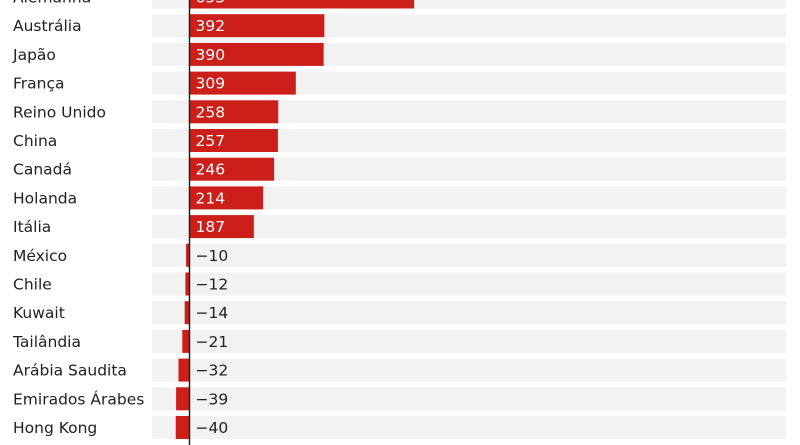 The width and height of the screenshot is (800, 445). Describe the element at coordinates (55, 428) in the screenshot. I see `category-label: Hong Kong` at that location.